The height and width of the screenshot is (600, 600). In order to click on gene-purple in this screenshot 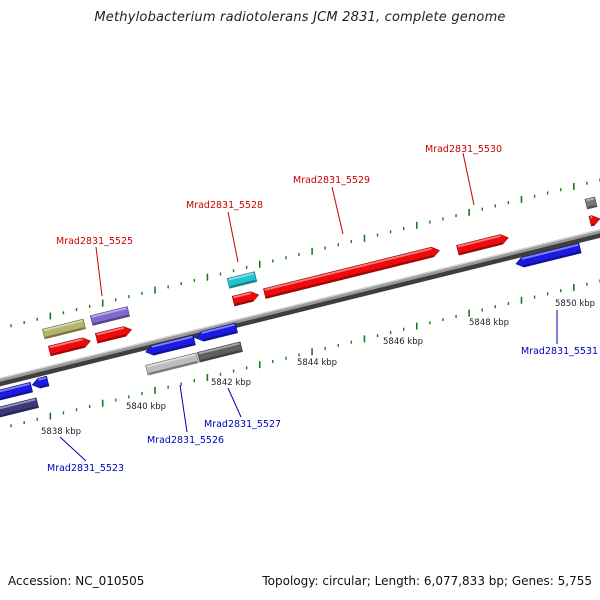, I will do `click(110, 316)`.